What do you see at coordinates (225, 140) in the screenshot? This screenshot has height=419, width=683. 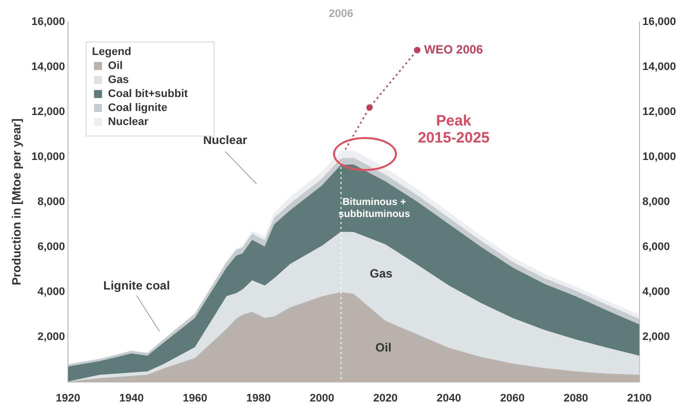 I see `annotation: Nuclear` at bounding box center [225, 140].